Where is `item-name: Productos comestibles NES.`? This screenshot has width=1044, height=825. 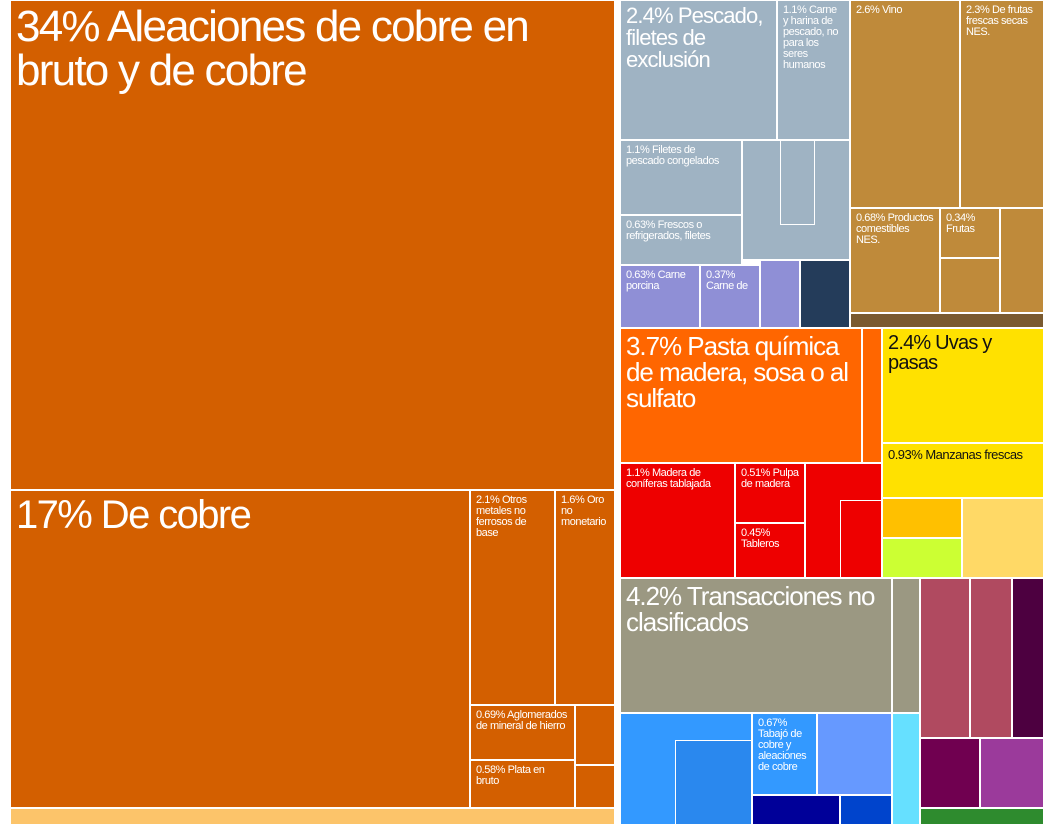
item-name: Productos comestibles NES. is located at coordinates (895, 229).